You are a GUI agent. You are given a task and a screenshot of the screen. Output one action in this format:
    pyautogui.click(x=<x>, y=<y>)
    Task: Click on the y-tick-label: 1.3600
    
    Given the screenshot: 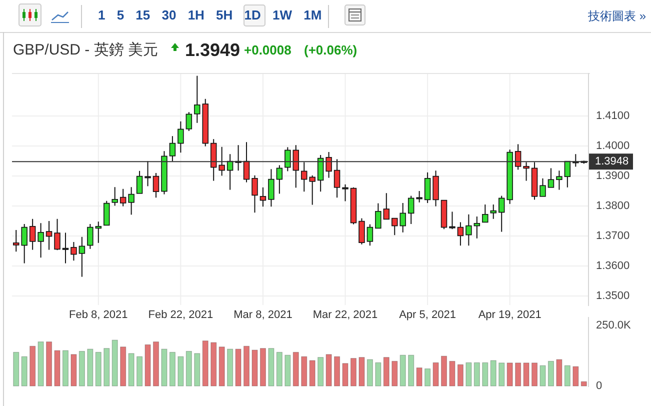 What is the action you would take?
    pyautogui.click(x=613, y=266)
    